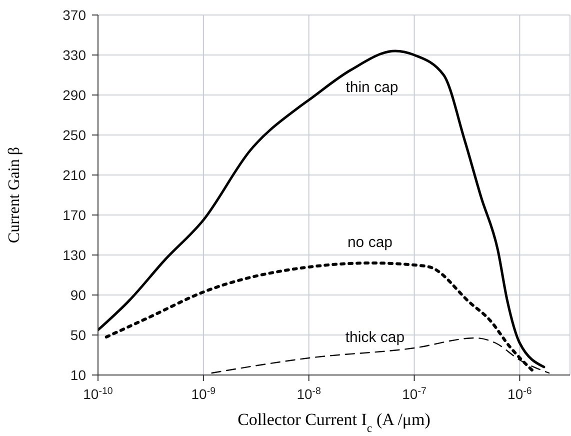 The image size is (571, 436). What do you see at coordinates (203, 394) in the screenshot?
I see `x-tick-label: 10$^{-9}$` at bounding box center [203, 394].